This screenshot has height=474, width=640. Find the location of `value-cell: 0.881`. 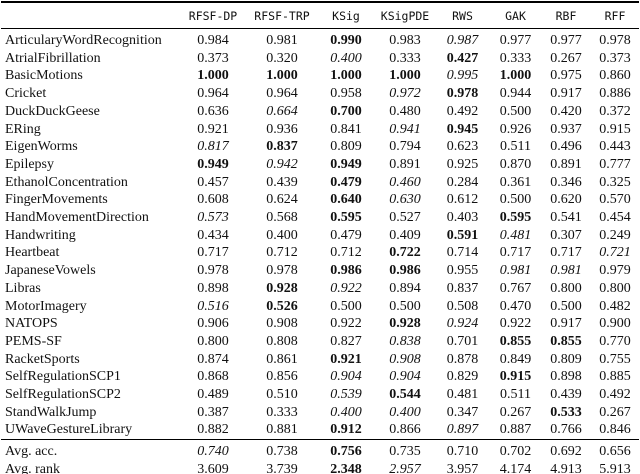

value-cell: 0.881 is located at coordinates (282, 430).